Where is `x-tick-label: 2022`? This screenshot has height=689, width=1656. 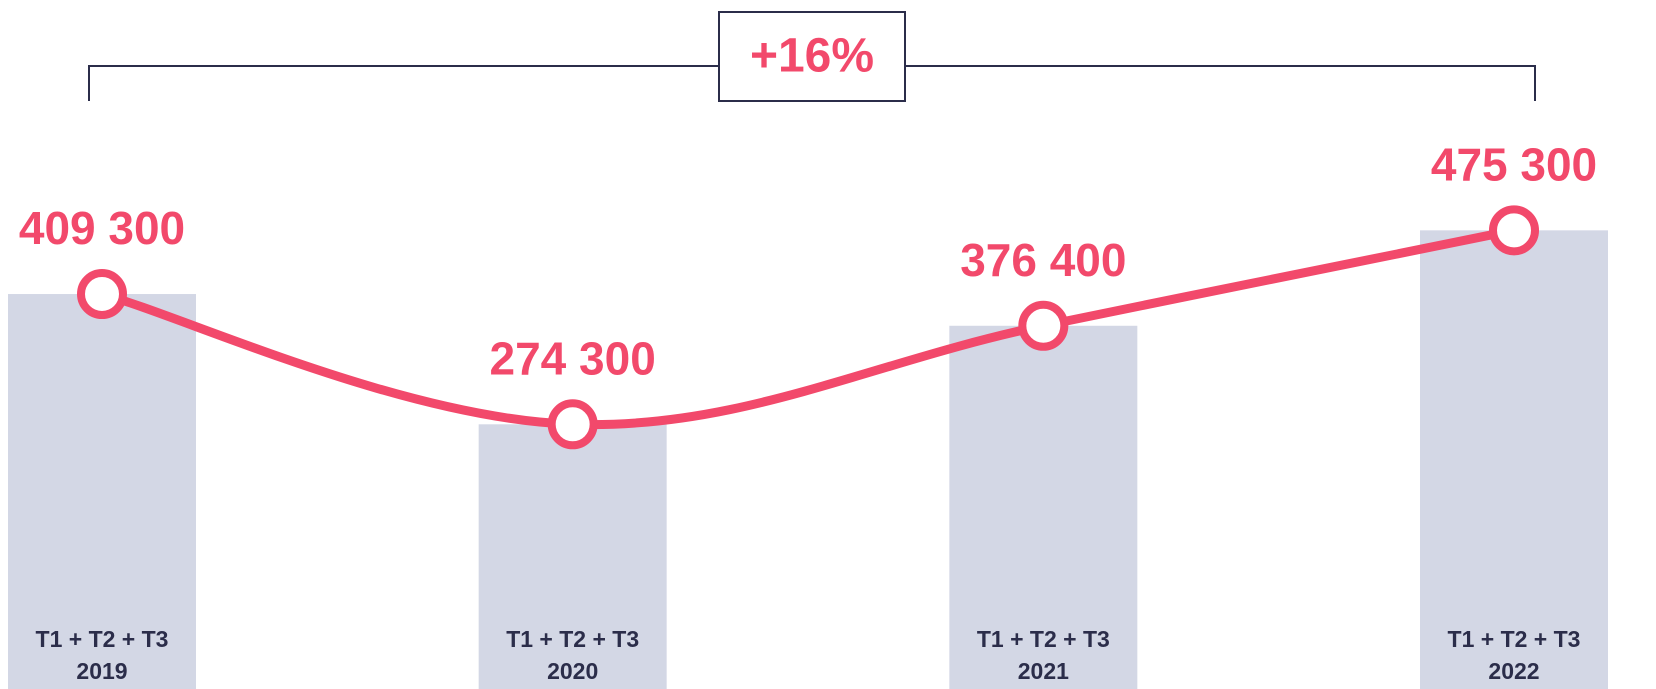 x-tick-label: 2022 is located at coordinates (1513, 671).